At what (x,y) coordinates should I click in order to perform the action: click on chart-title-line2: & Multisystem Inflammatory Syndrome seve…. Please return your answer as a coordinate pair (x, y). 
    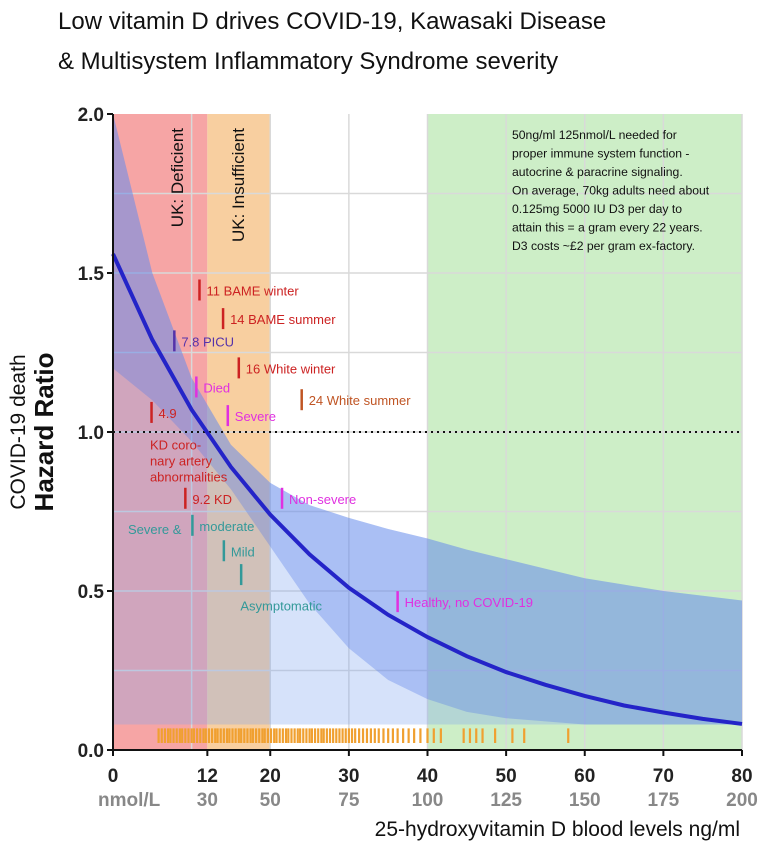
    Looking at the image, I should click on (308, 61).